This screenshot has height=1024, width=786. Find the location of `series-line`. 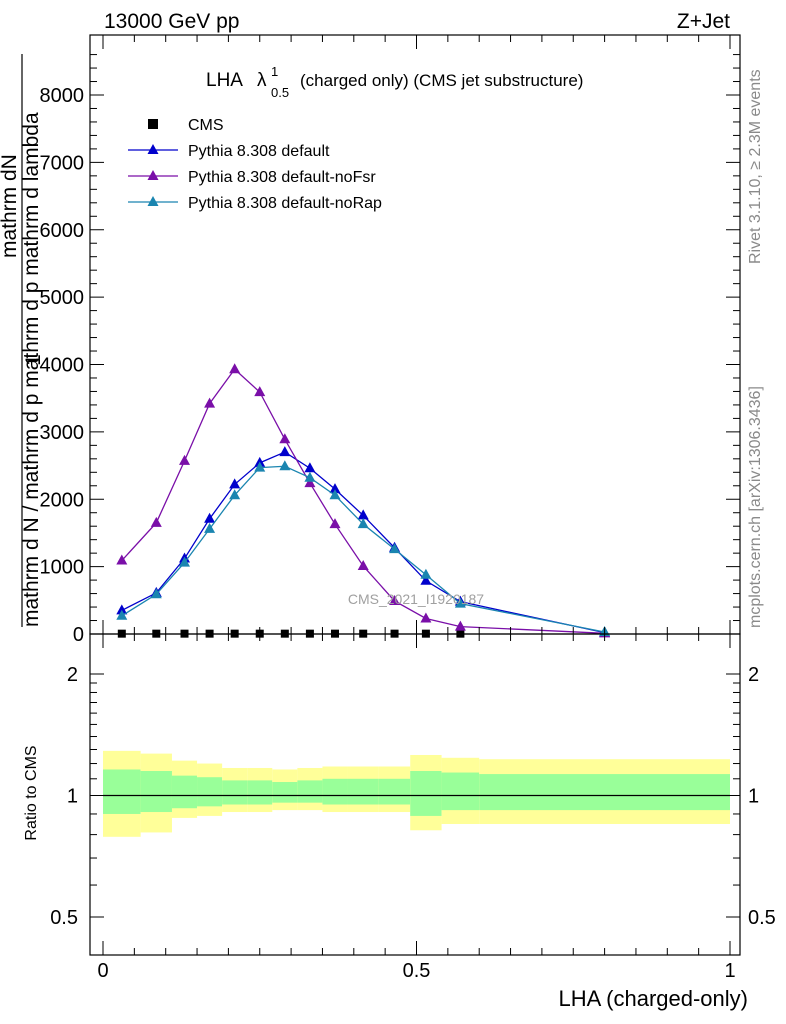

series-line is located at coordinates (363, 549).